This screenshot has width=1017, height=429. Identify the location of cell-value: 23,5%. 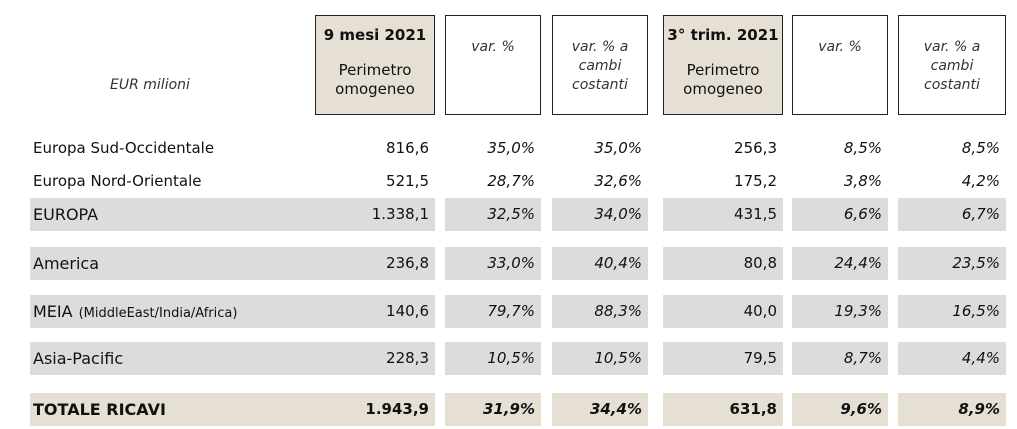
(976, 263).